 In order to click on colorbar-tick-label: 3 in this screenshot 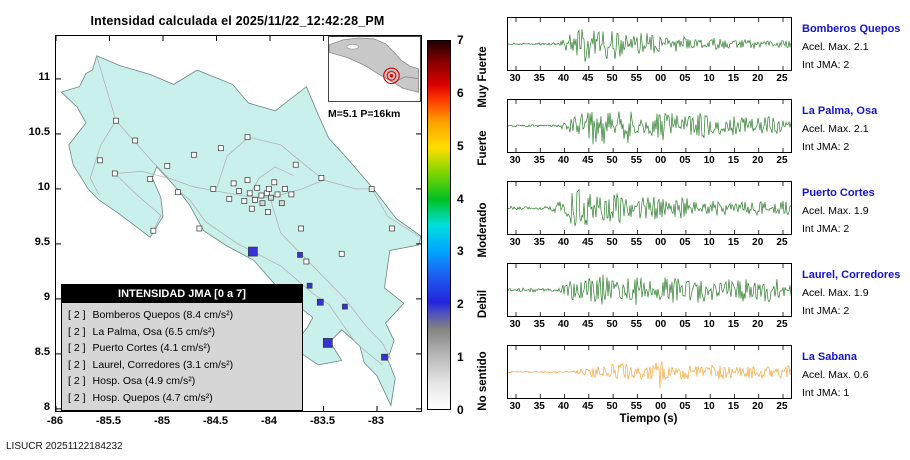, I will do `click(460, 251)`.